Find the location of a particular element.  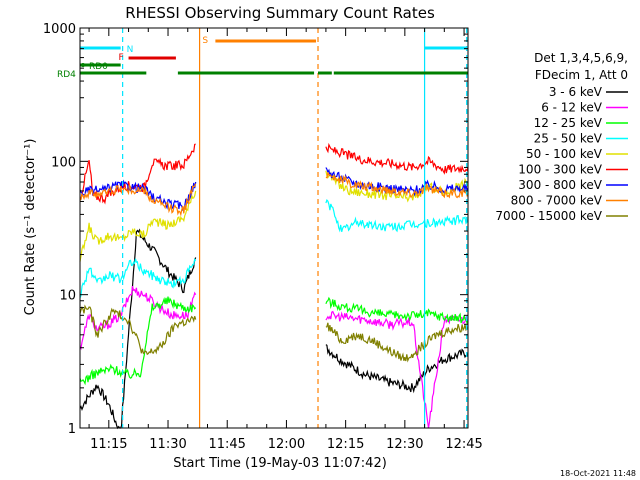

plot-timestamp: 18-Oct-2021 11:48 is located at coordinates (598, 473).